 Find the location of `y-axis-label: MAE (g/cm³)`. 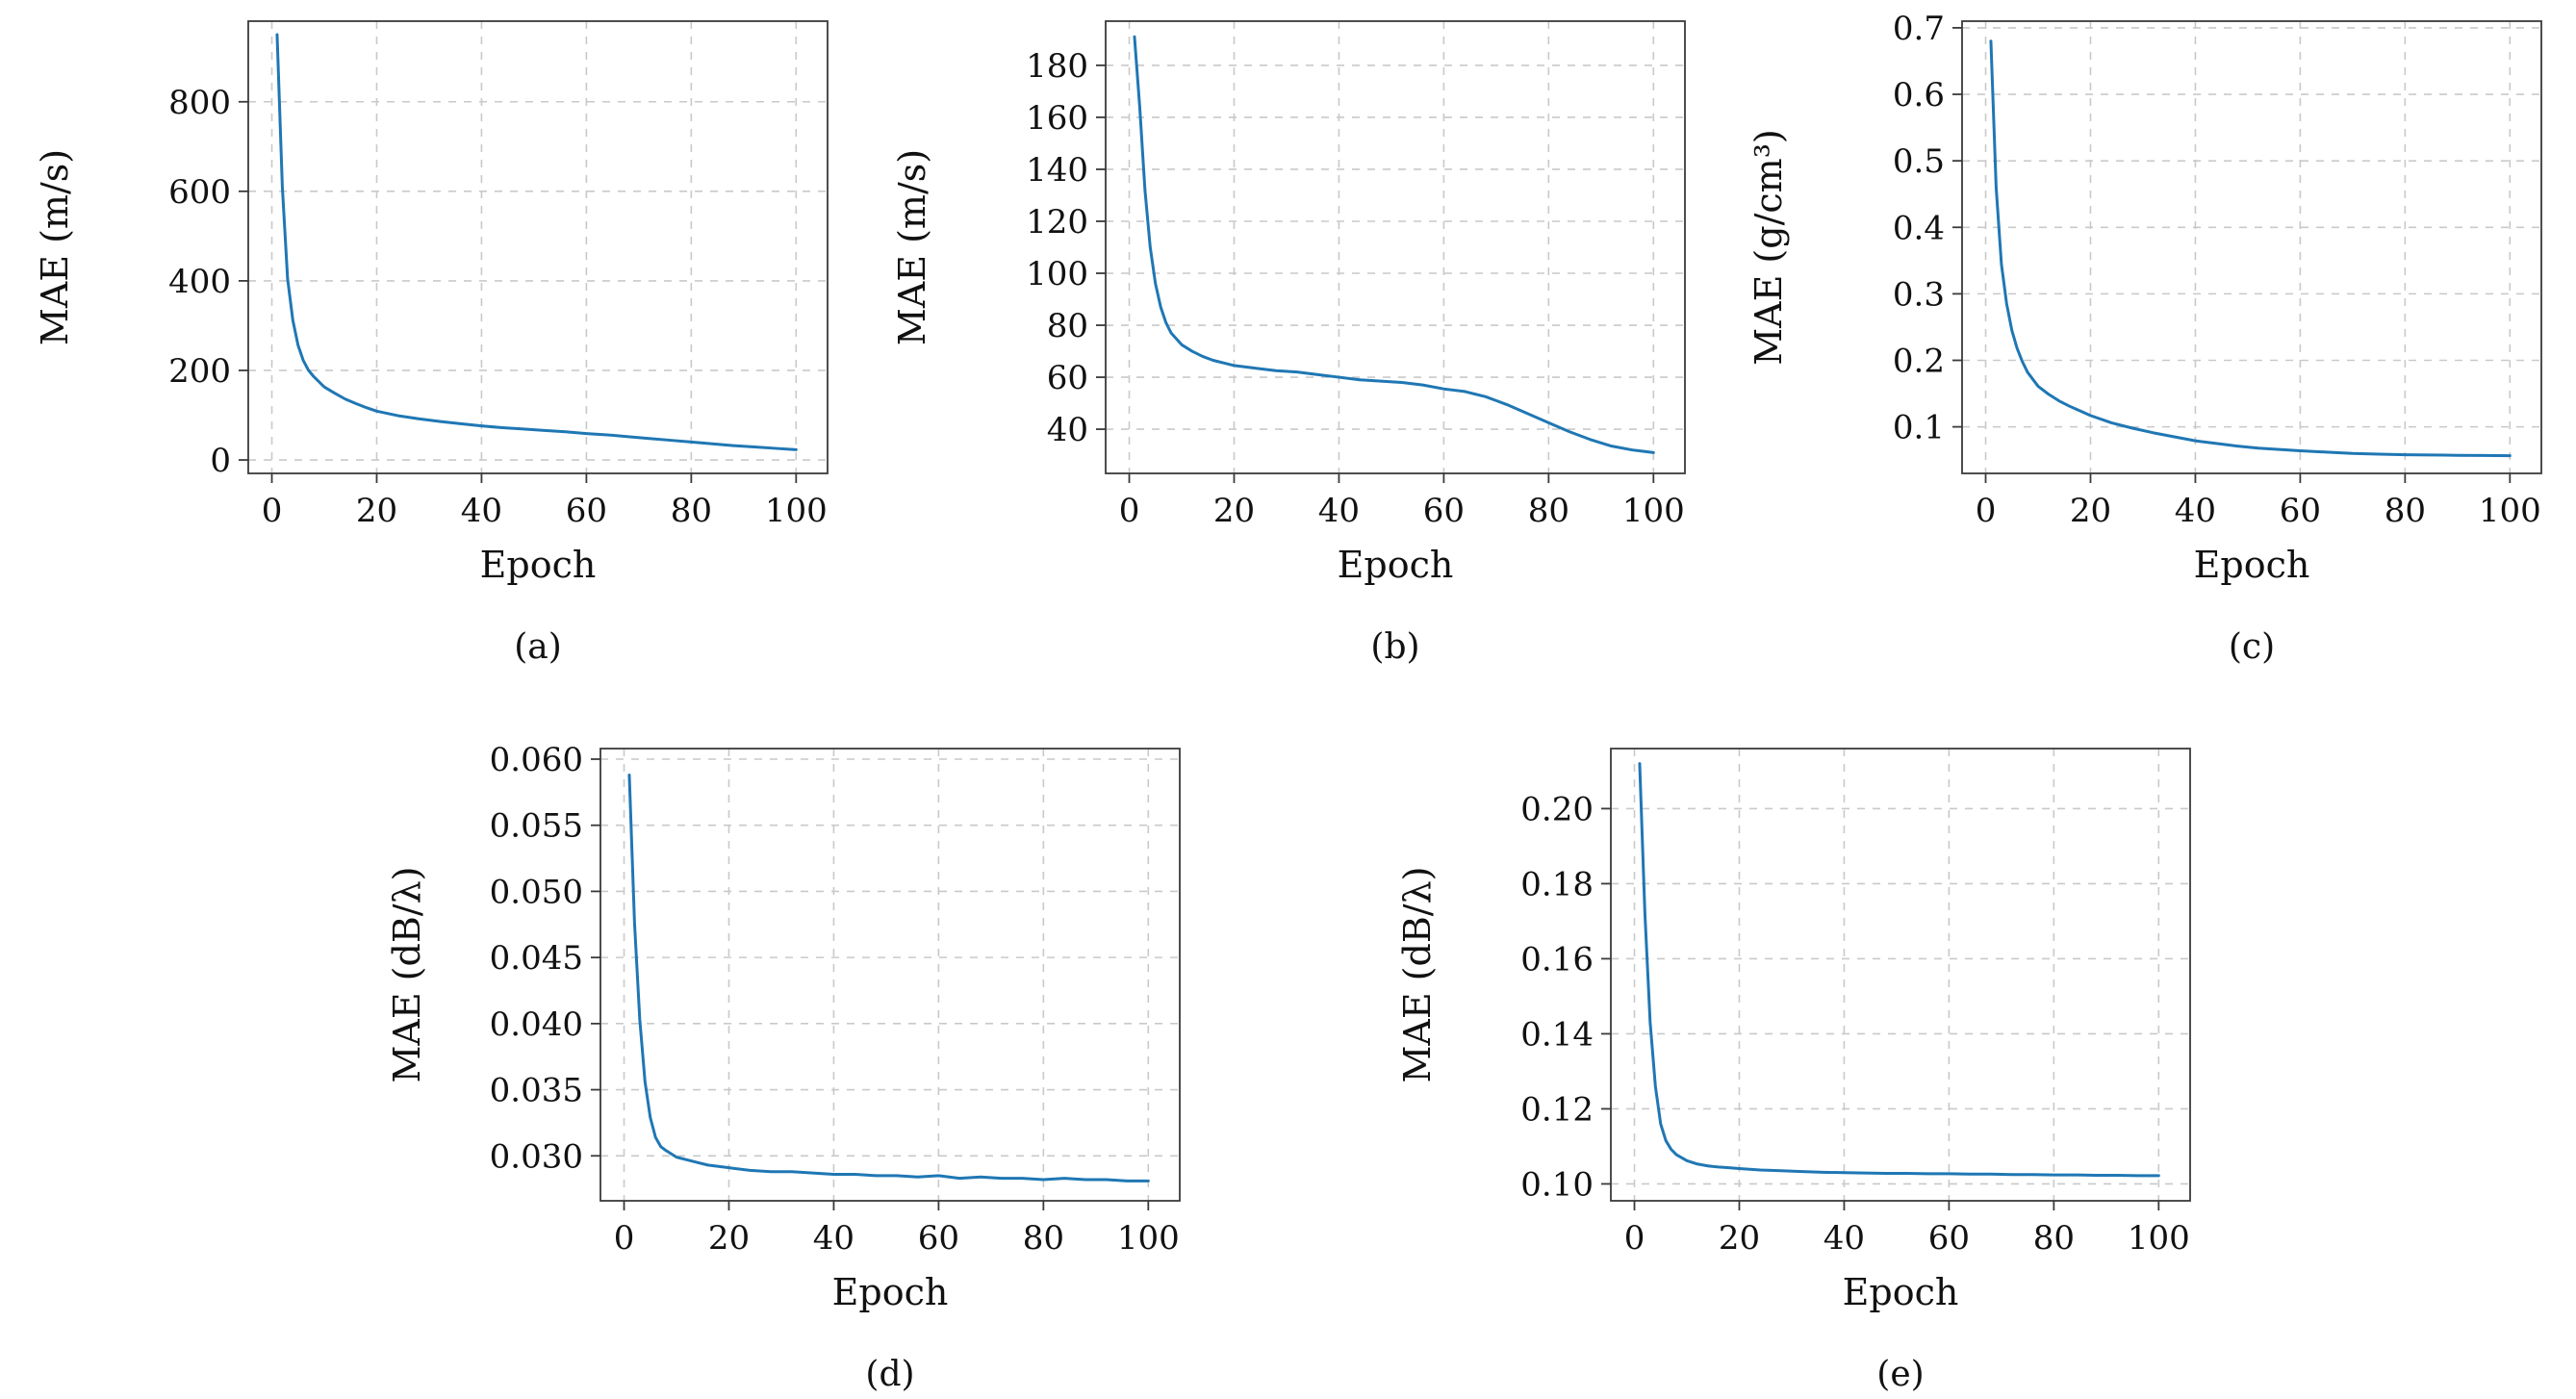

y-axis-label: MAE (g/cm³) is located at coordinates (1768, 247).